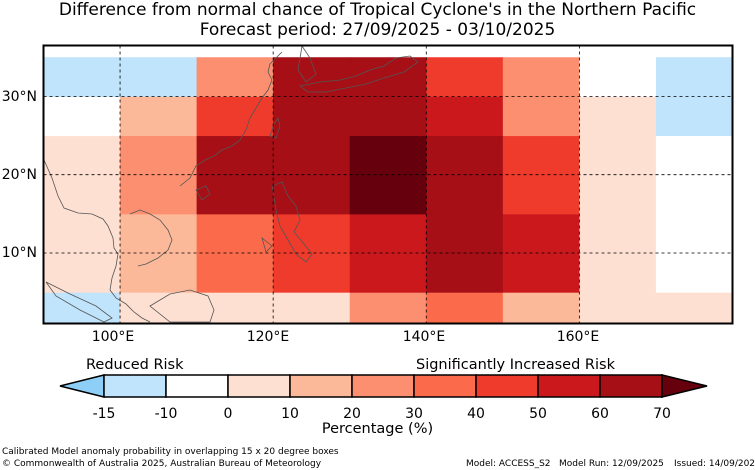 This screenshot has height=470, width=755. Describe the element at coordinates (359, 74) in the screenshot. I see `coastline-japan` at that location.